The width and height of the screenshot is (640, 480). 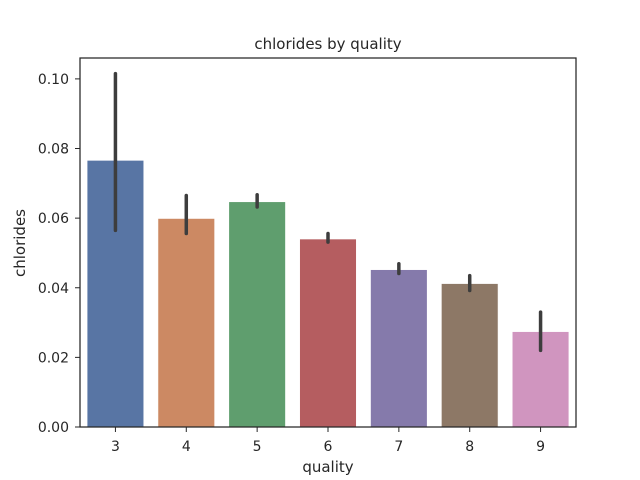 I want to click on y-axis-ticks: 0.00 0.02 0.04 0.06 0.08 0.10, so click(x=59, y=254).